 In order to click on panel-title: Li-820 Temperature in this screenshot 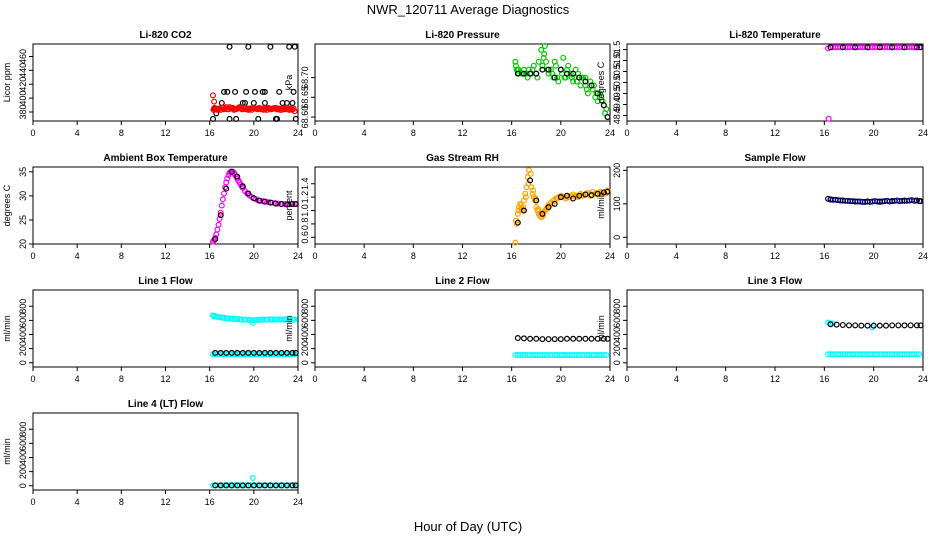, I will do `click(775, 35)`.